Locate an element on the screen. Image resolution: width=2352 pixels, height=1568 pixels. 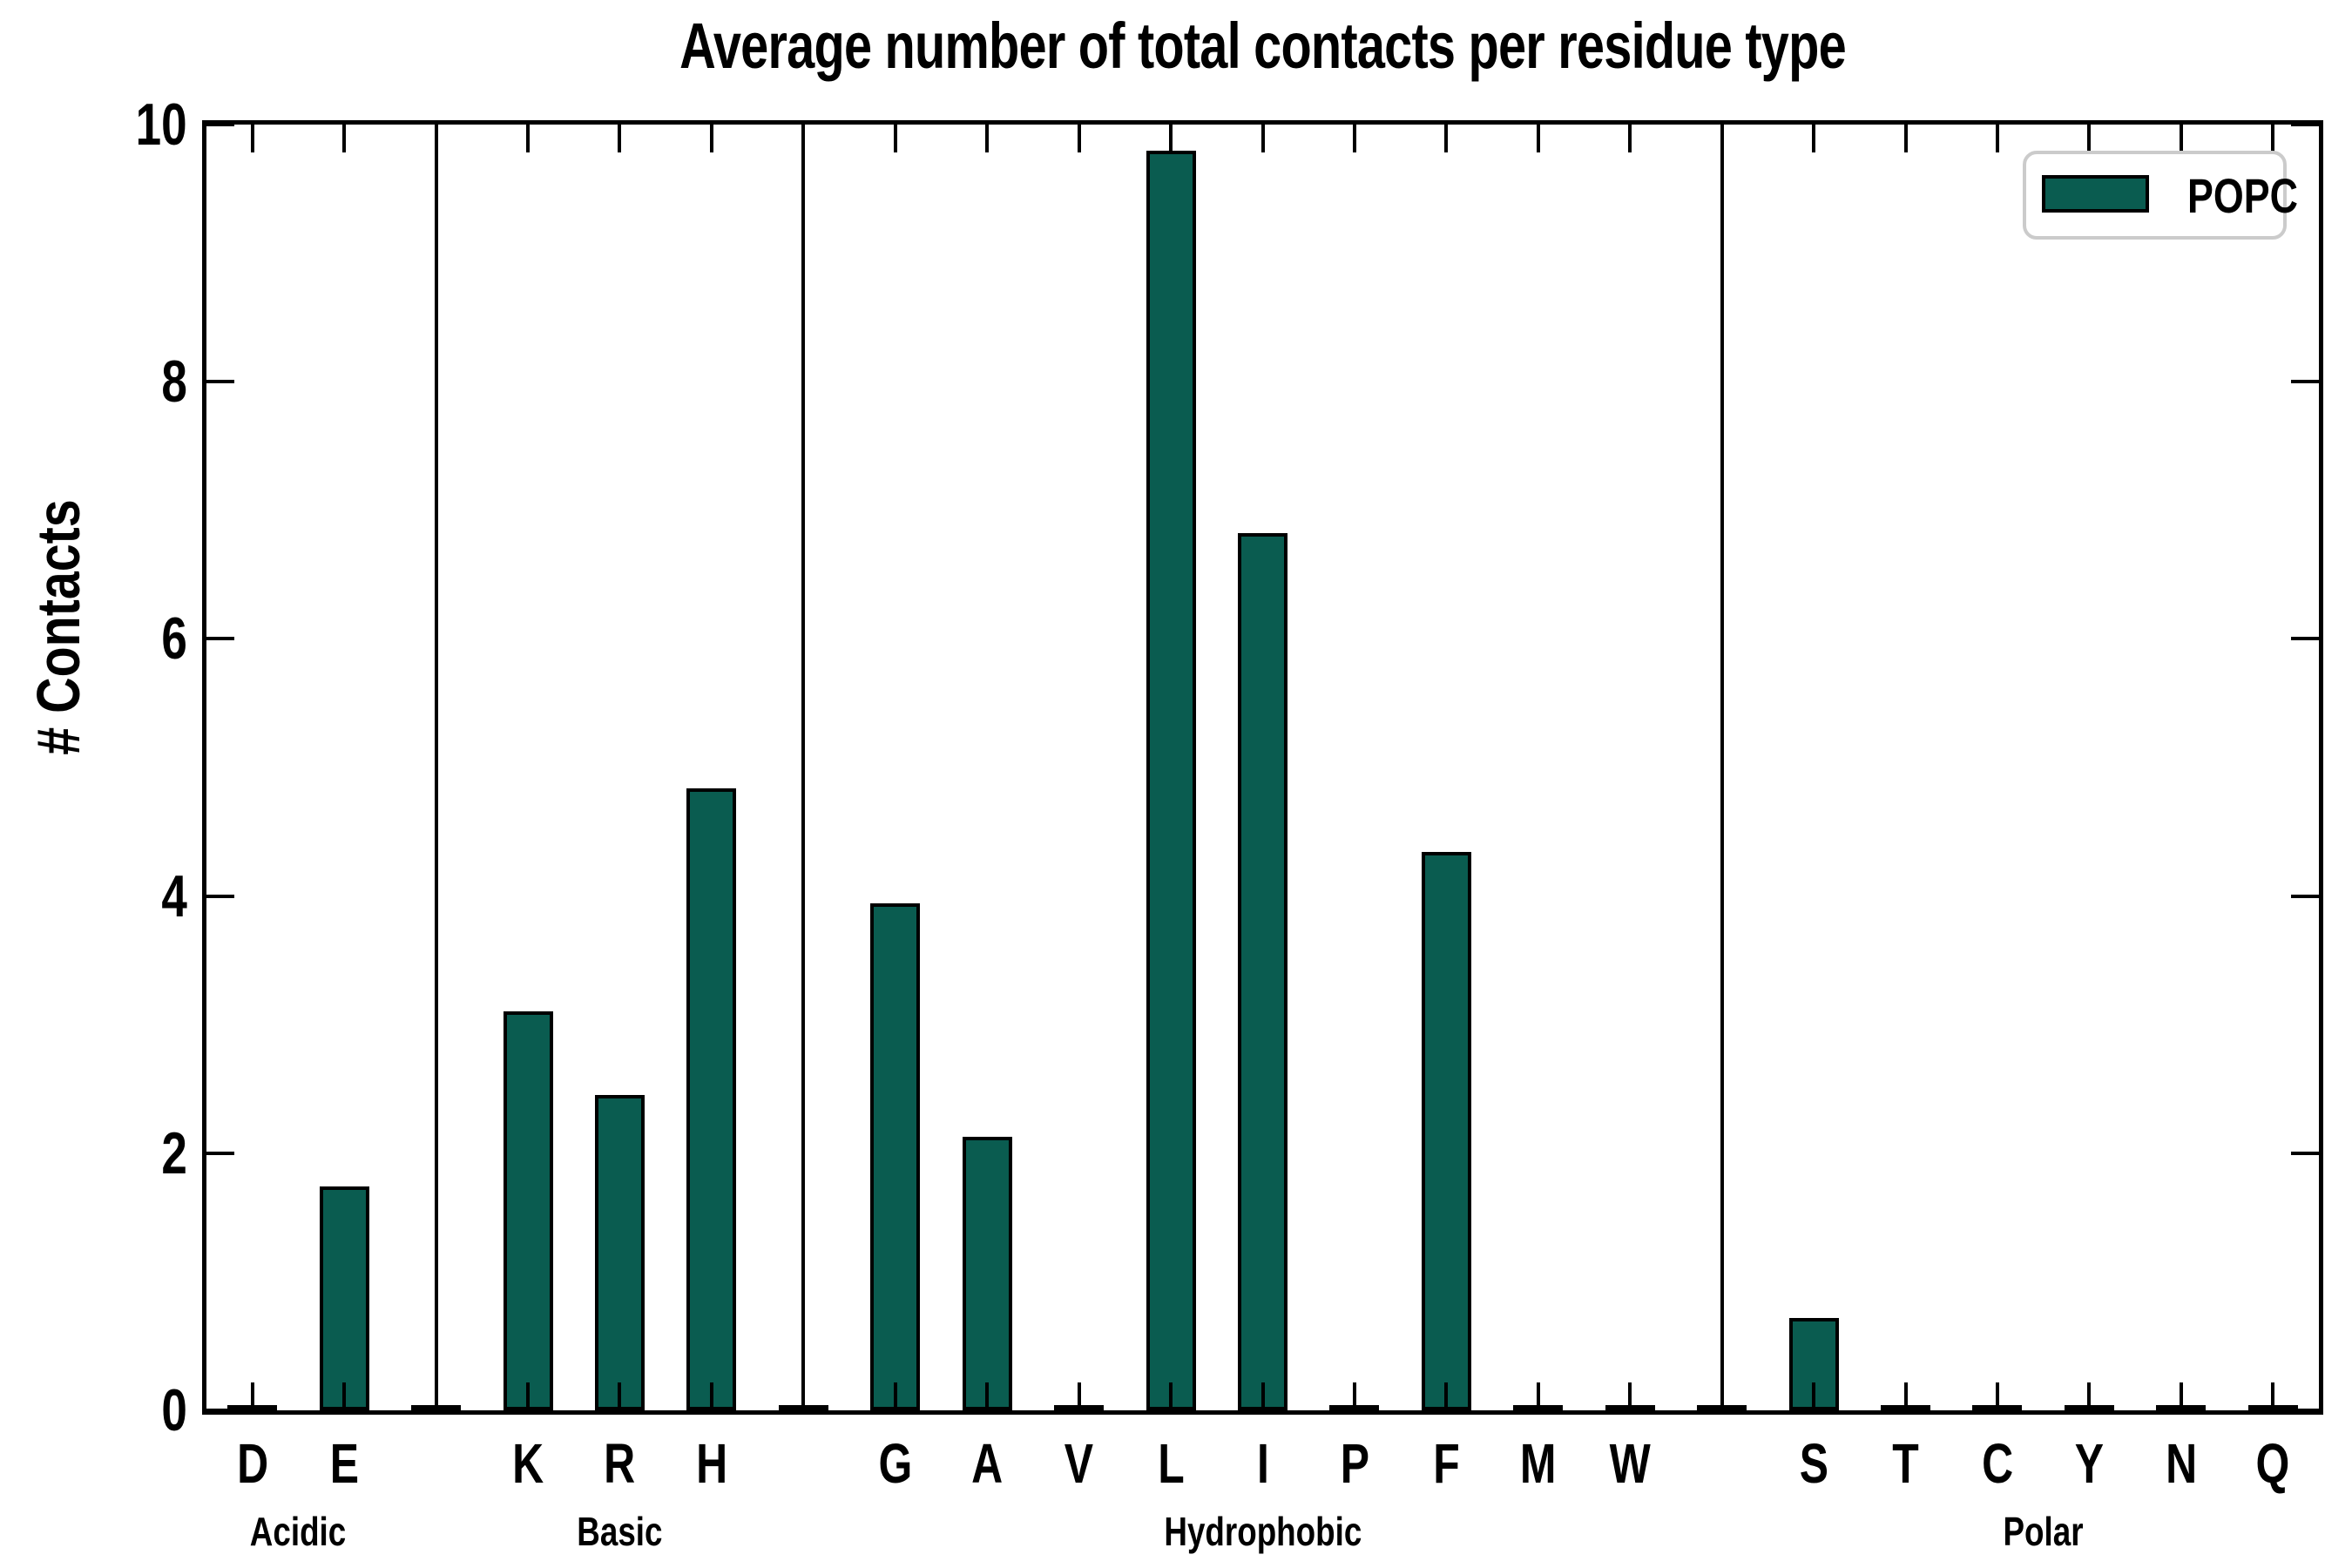
x-category-label: H is located at coordinates (711, 1463).